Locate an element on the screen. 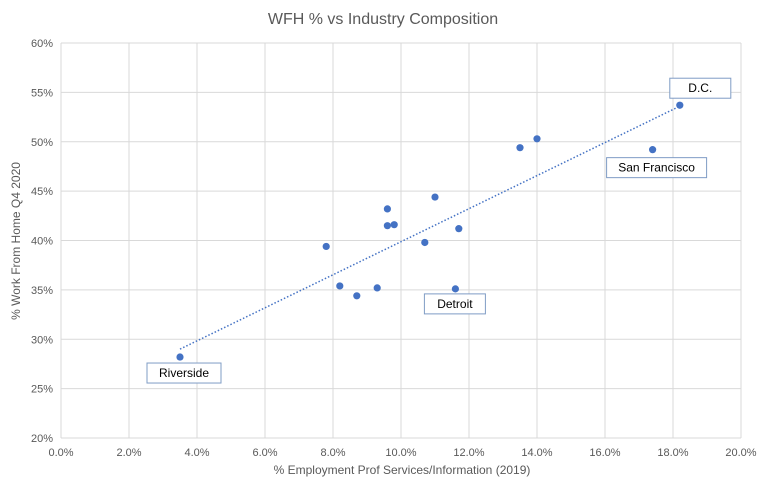 Image resolution: width=768 pixels, height=491 pixels. x-tick-label: 0.0% is located at coordinates (60, 453).